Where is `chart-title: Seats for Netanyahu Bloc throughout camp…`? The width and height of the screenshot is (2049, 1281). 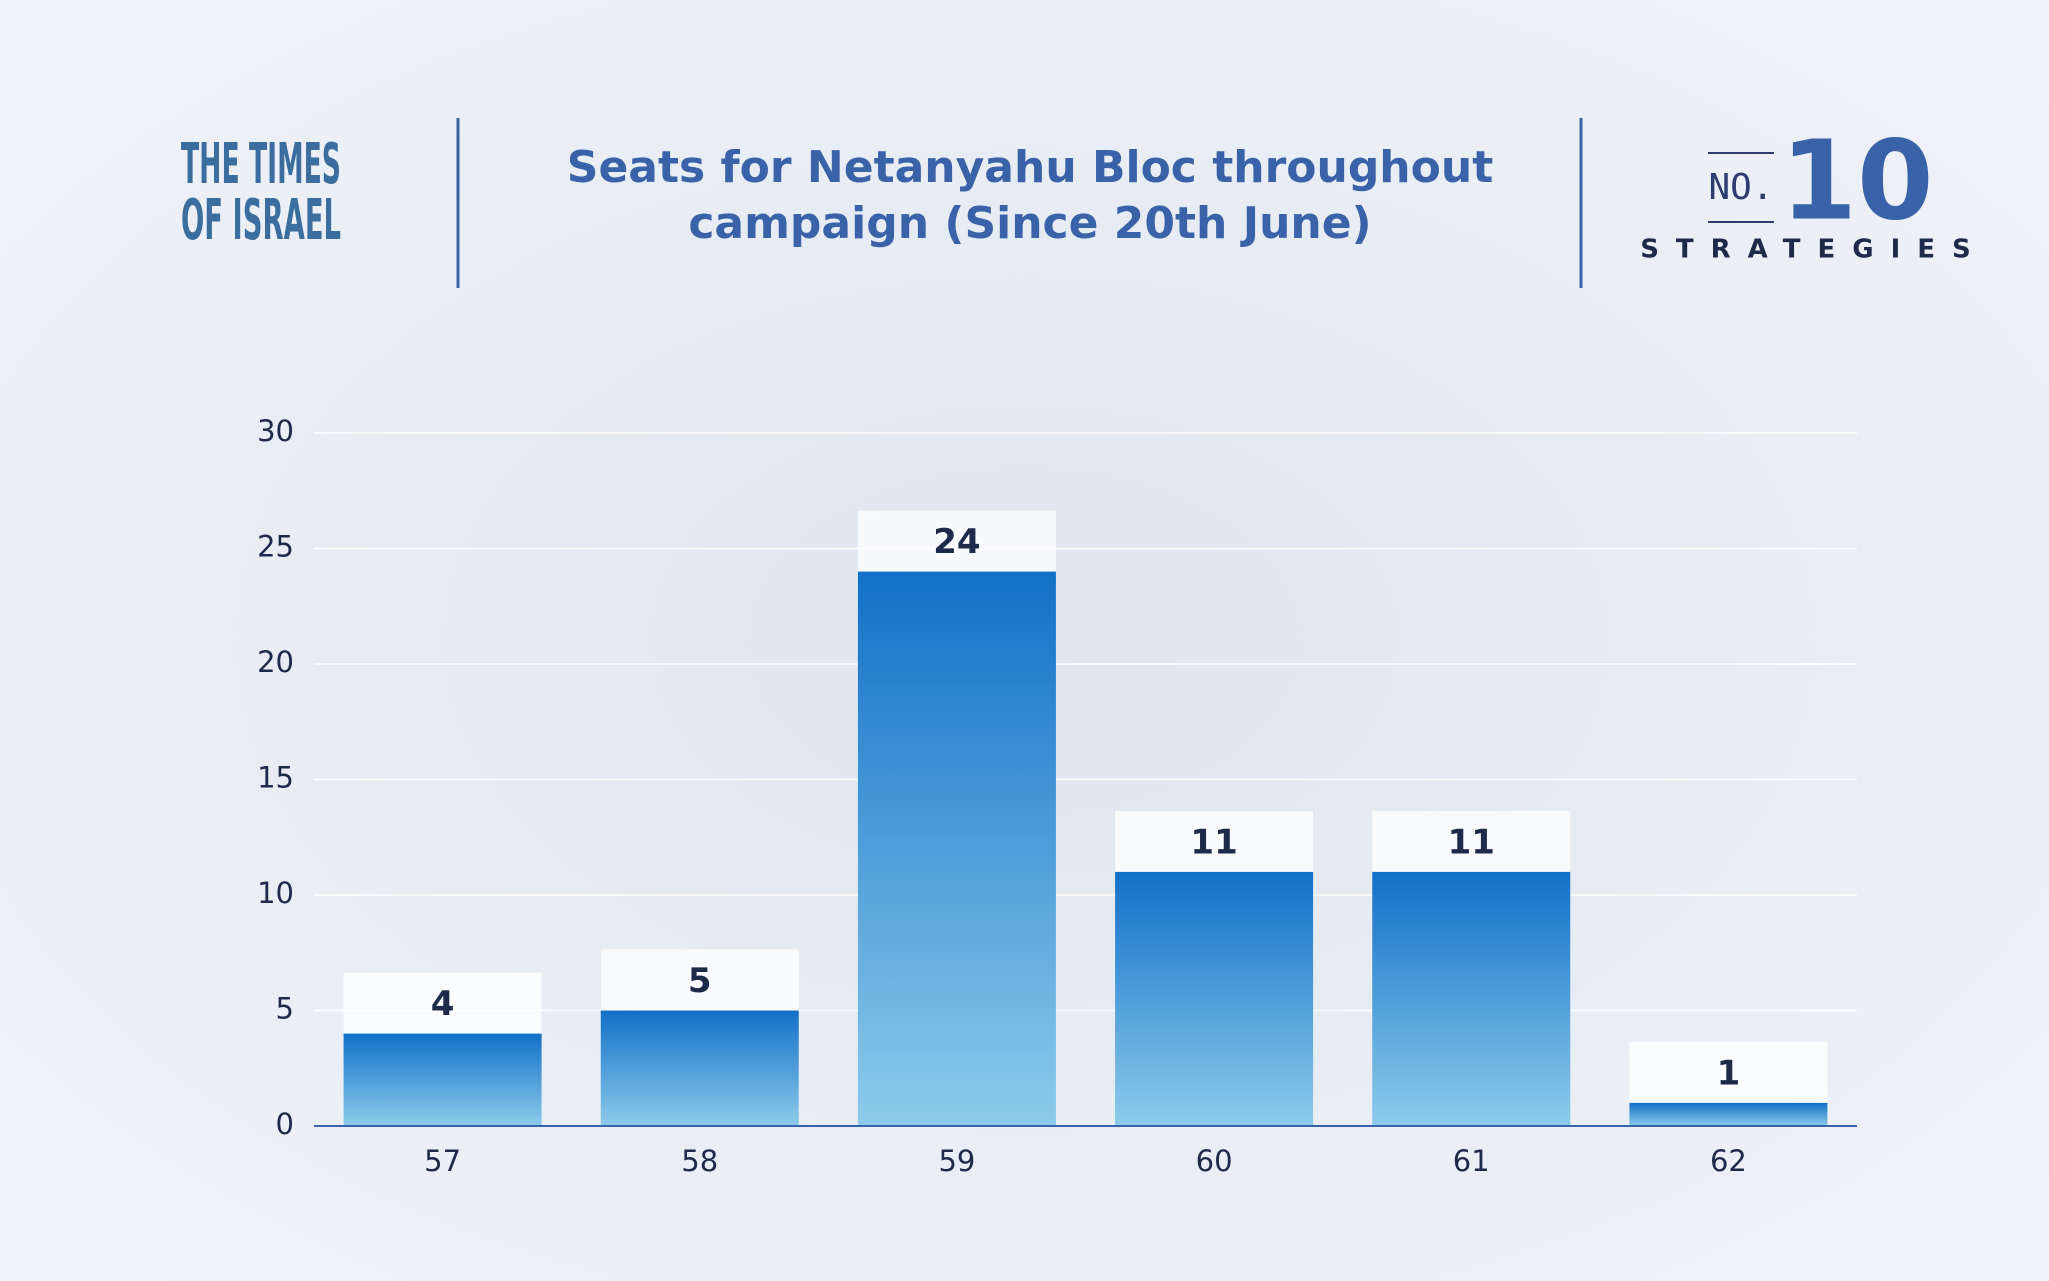 chart-title: Seats for Netanyahu Bloc throughout camp… is located at coordinates (1030, 195).